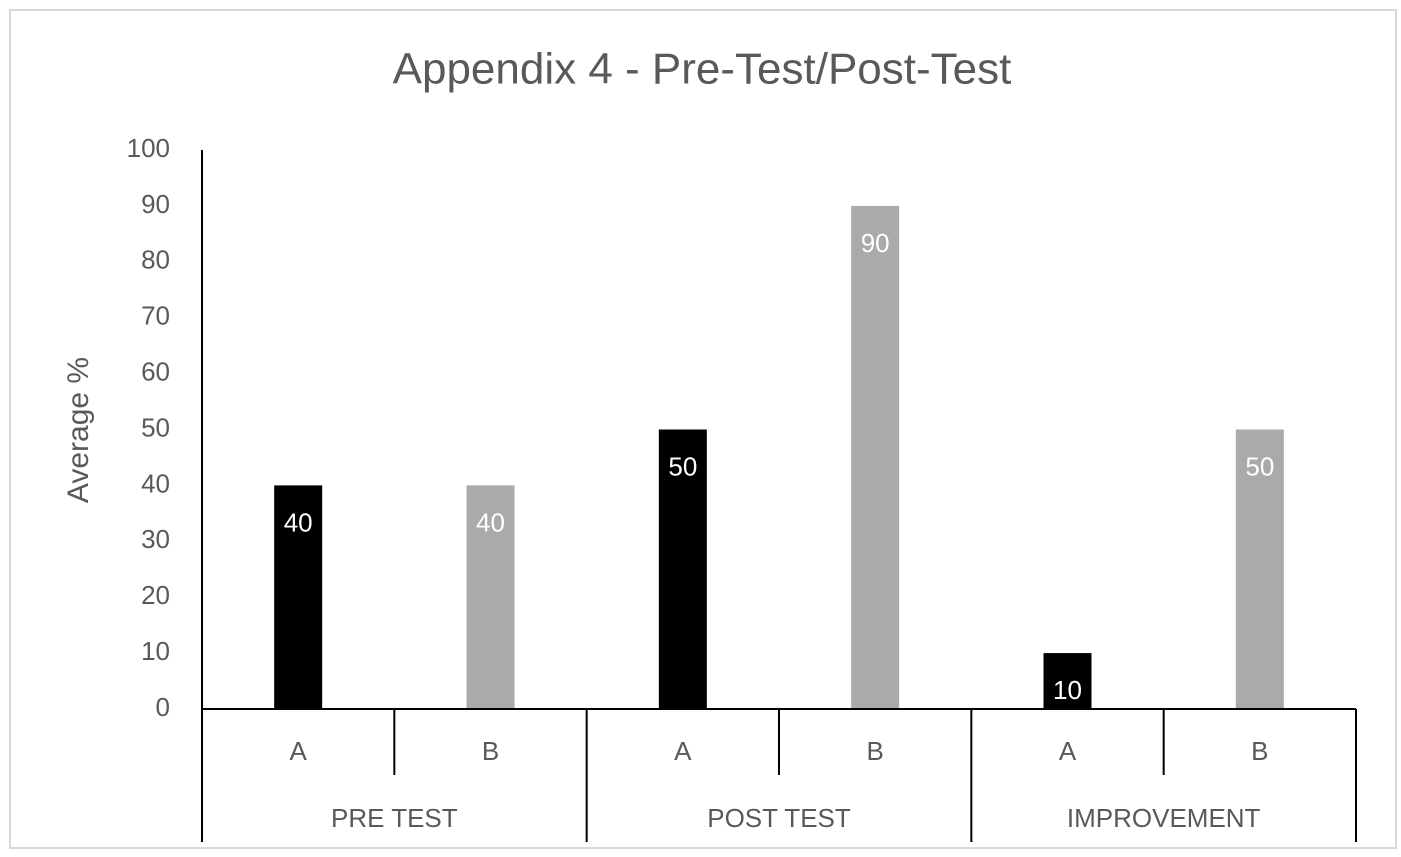 This screenshot has height=857, width=1401. What do you see at coordinates (155, 204) in the screenshot?
I see `y-tick-label: 90` at bounding box center [155, 204].